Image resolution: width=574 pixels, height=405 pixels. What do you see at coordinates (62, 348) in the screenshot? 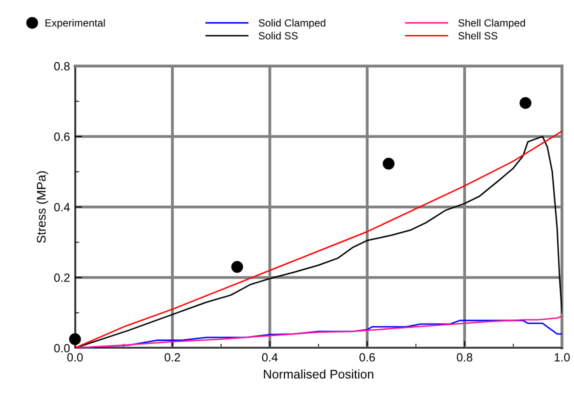
I see `y-tick-label: 0.0` at bounding box center [62, 348].